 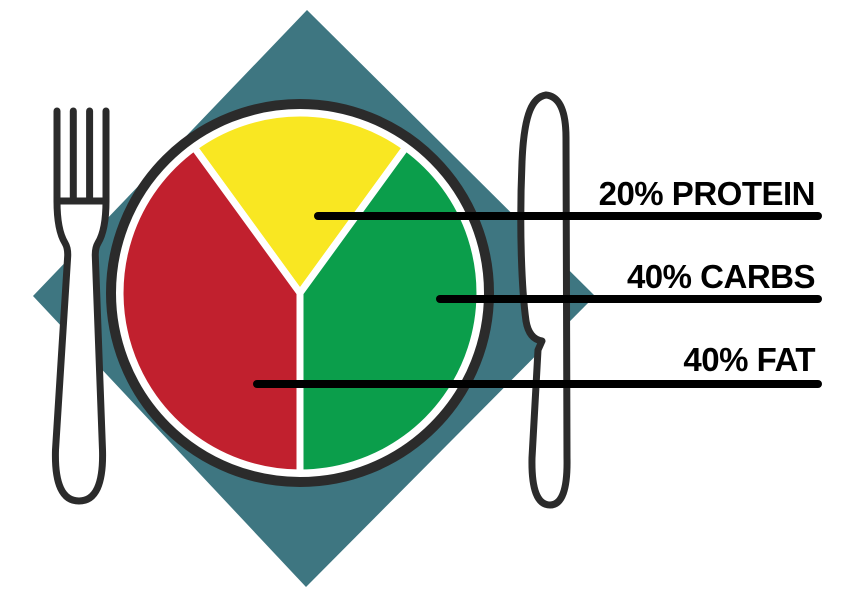 I want to click on label-protein: 20% PROTEIN, so click(x=707, y=193).